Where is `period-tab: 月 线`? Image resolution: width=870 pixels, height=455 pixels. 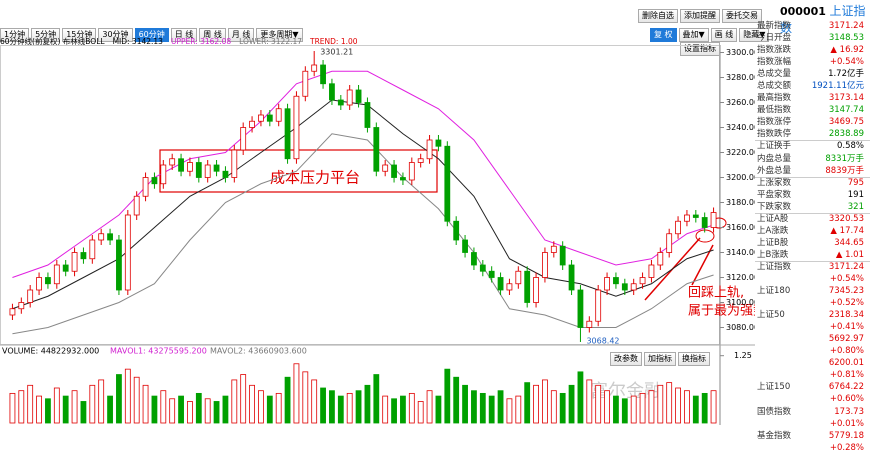 period-tab: 月 线 is located at coordinates (241, 35).